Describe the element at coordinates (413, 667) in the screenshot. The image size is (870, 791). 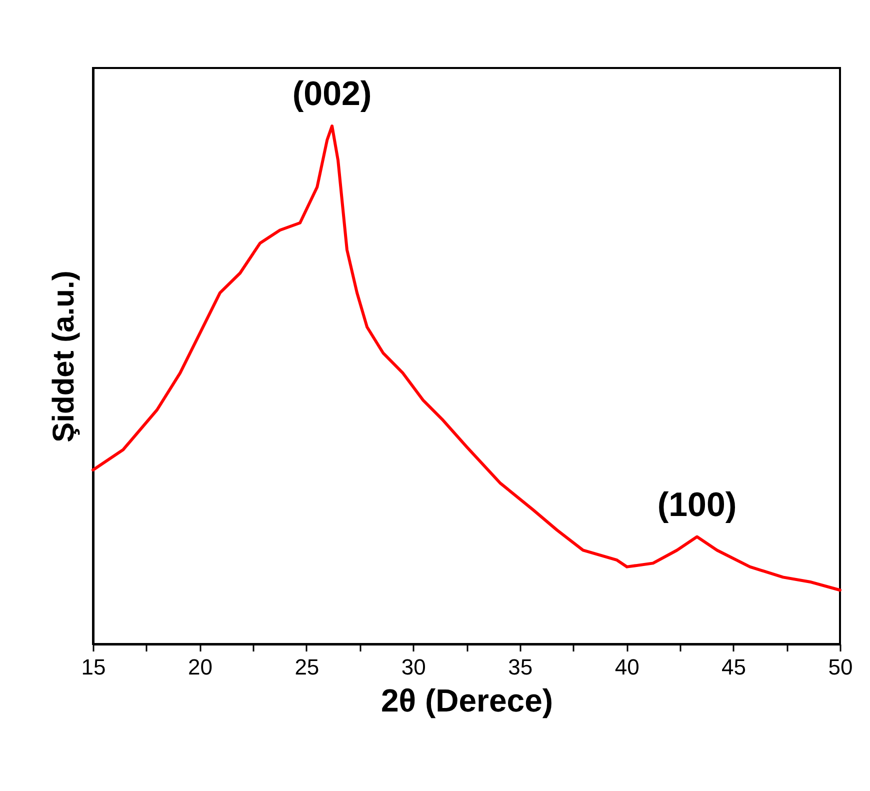
I see `x-tick-label: 30` at that location.